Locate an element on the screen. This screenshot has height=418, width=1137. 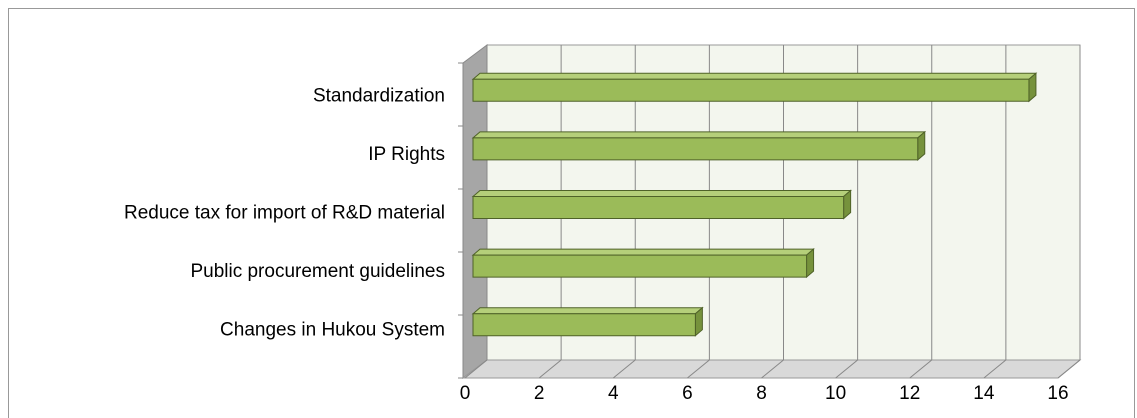
y-tick-label: IP Rights is located at coordinates (406, 154).